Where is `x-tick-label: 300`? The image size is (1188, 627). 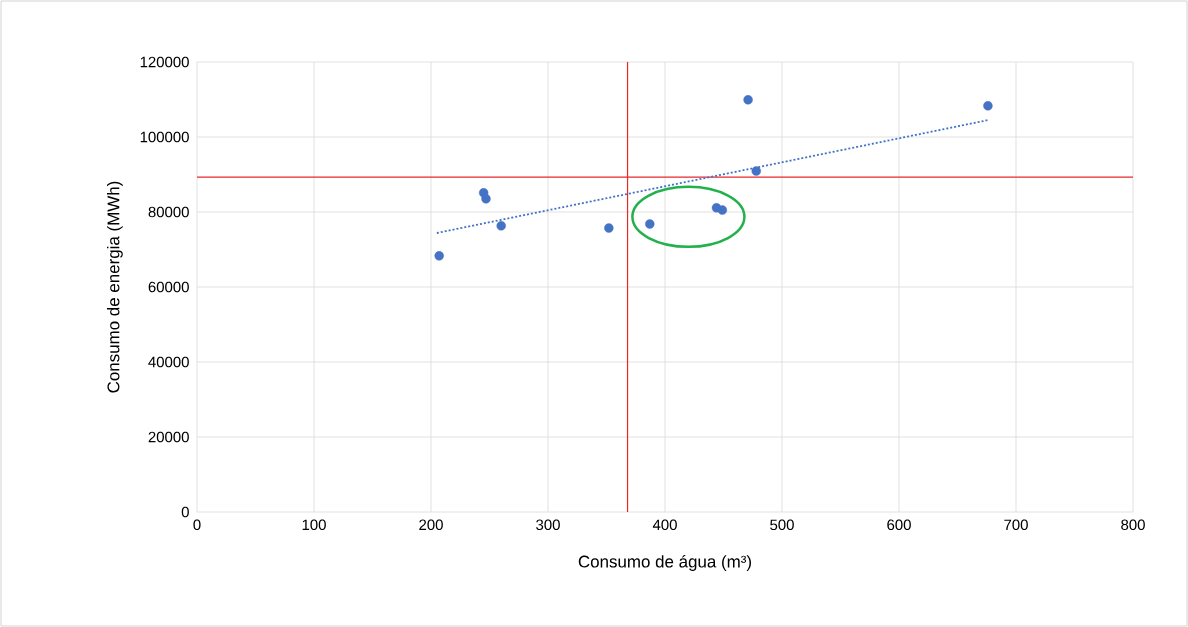
x-tick-label: 300 is located at coordinates (548, 525).